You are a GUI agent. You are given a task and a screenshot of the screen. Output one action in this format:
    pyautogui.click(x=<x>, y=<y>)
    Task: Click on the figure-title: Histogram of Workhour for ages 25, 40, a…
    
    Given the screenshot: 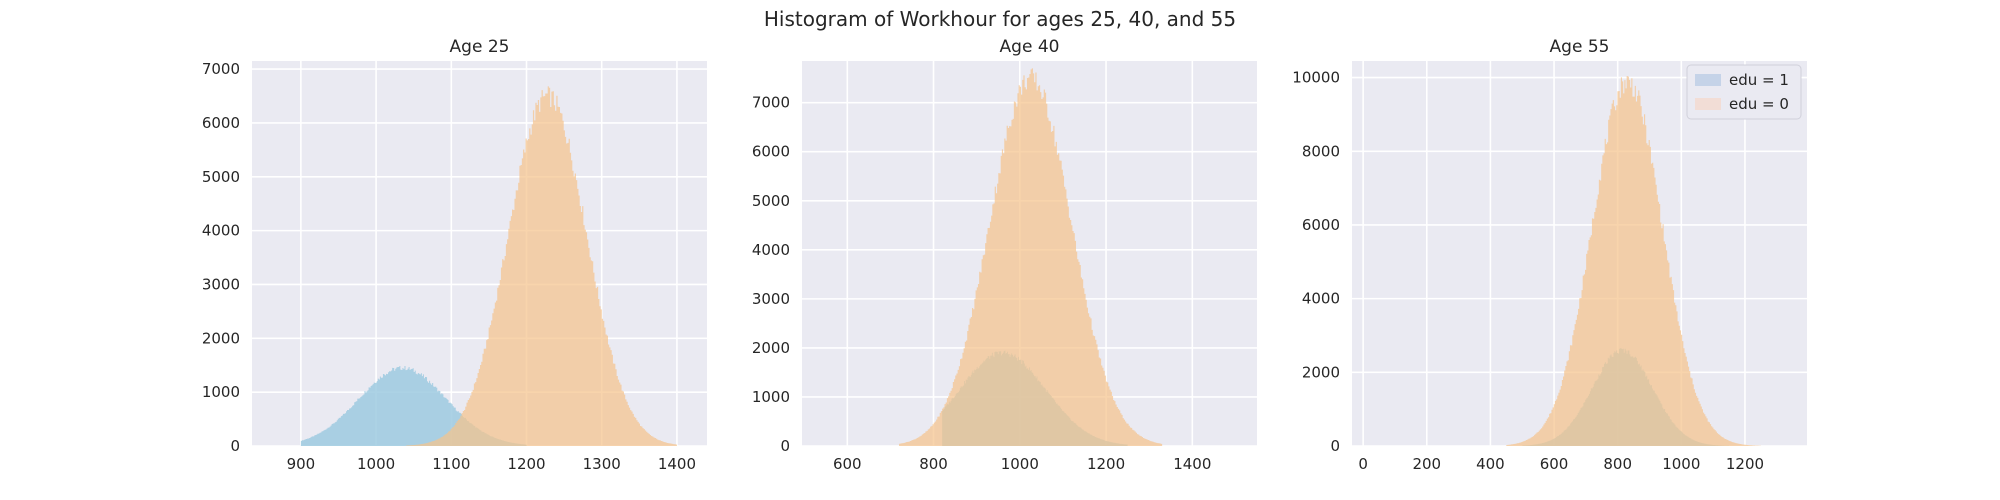 What is the action you would take?
    pyautogui.click(x=1000, y=19)
    